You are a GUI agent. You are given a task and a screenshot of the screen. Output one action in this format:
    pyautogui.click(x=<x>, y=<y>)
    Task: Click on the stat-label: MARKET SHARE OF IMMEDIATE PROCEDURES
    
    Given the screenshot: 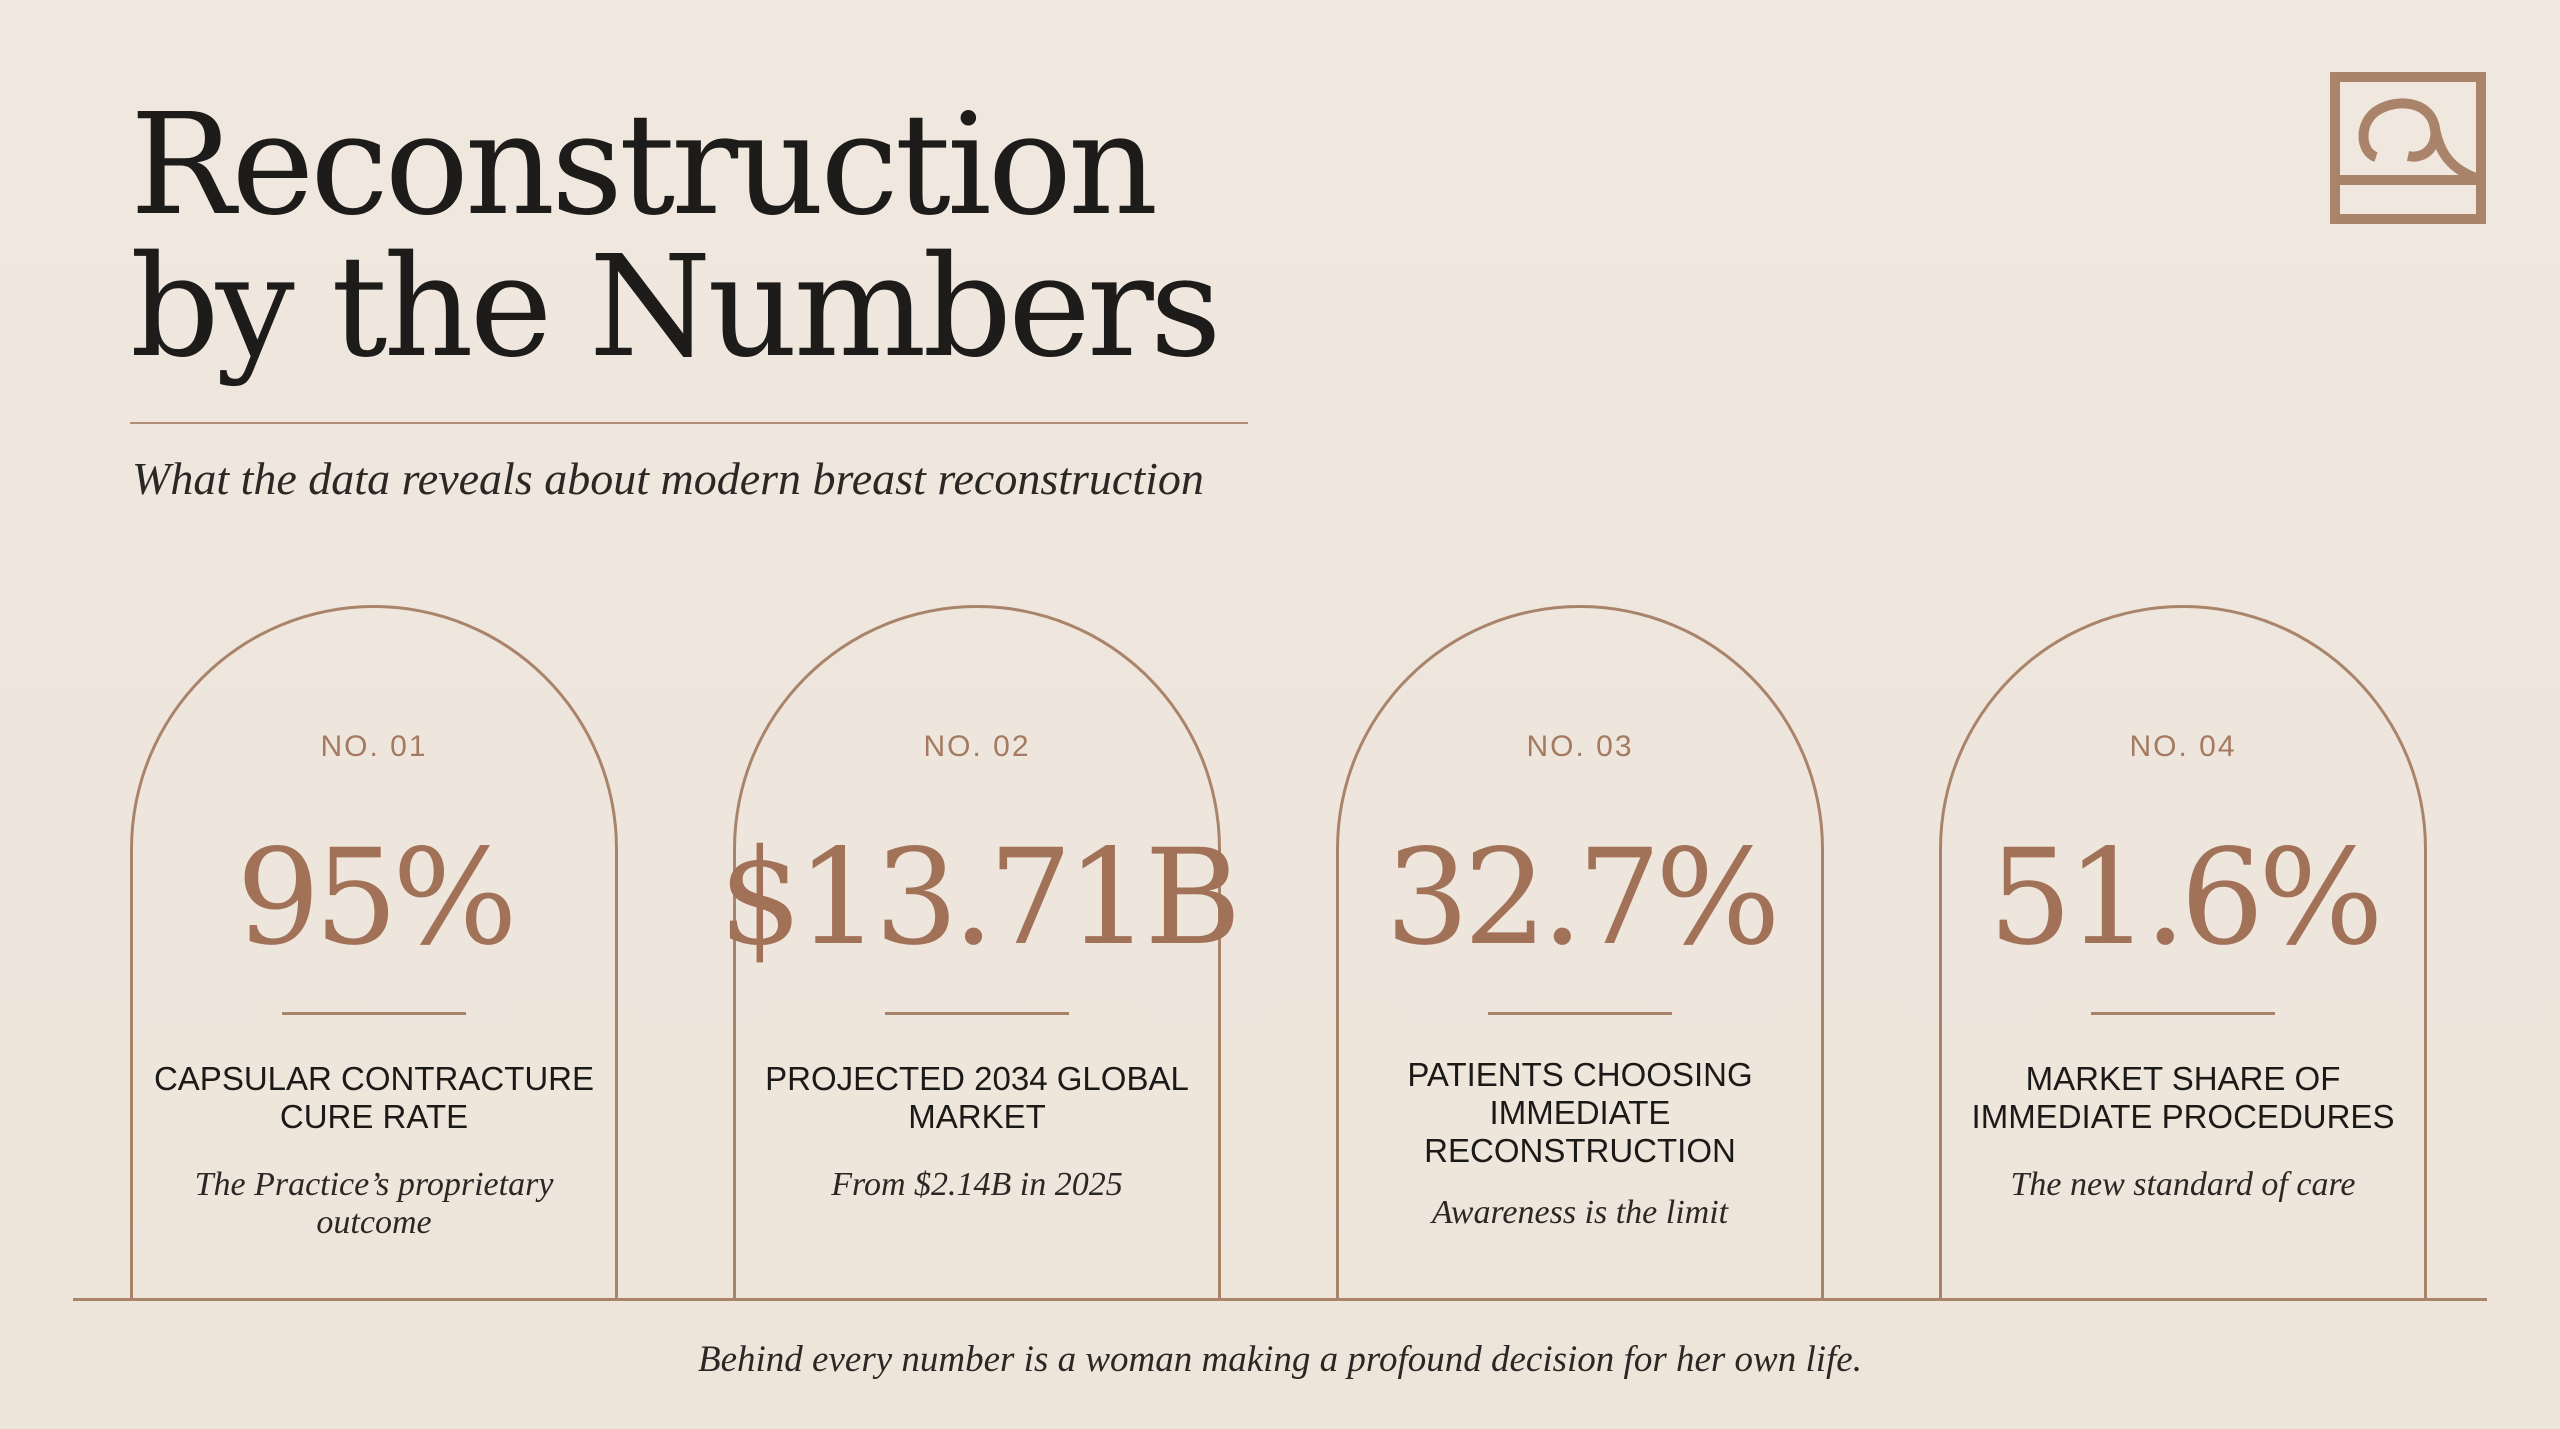 What is the action you would take?
    pyautogui.click(x=2183, y=1097)
    